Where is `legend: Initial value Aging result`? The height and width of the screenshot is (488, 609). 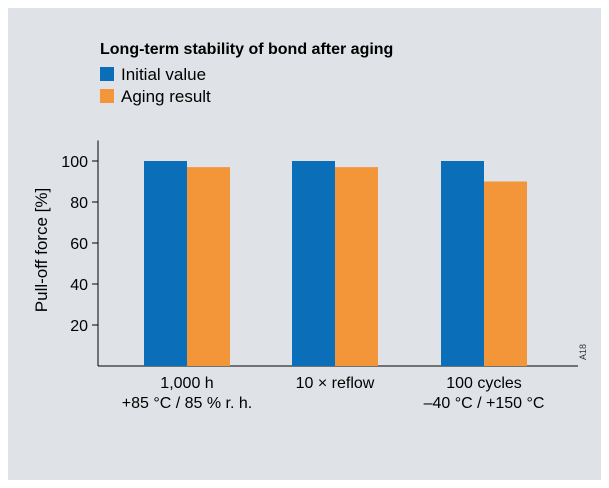 legend: Initial value Aging result is located at coordinates (155, 85).